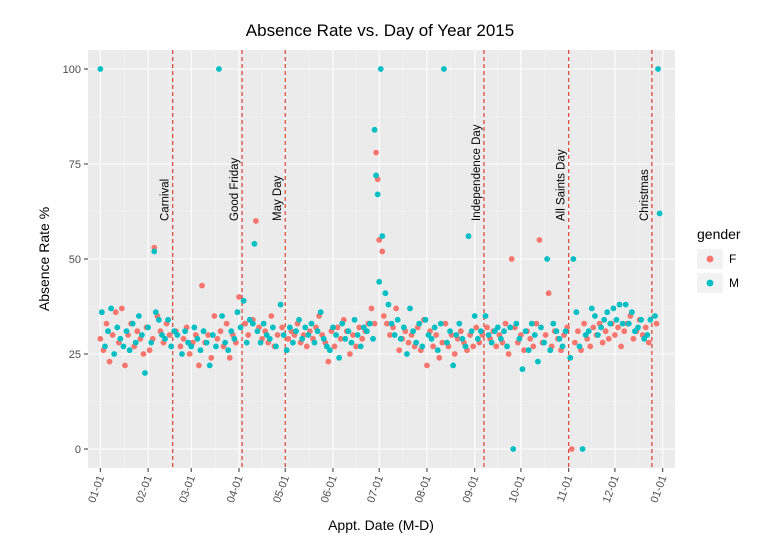 This screenshot has height=552, width=782. What do you see at coordinates (477, 172) in the screenshot?
I see `event-label: Independence Day` at bounding box center [477, 172].